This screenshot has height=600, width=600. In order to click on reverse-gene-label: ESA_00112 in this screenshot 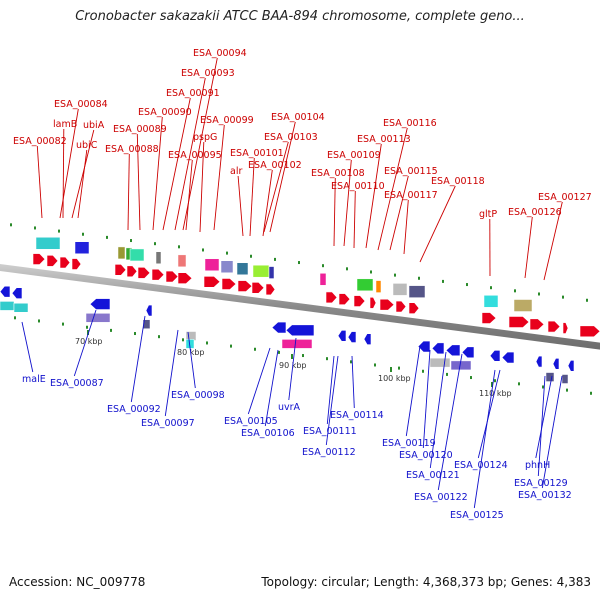, I will do `click(329, 452)`.